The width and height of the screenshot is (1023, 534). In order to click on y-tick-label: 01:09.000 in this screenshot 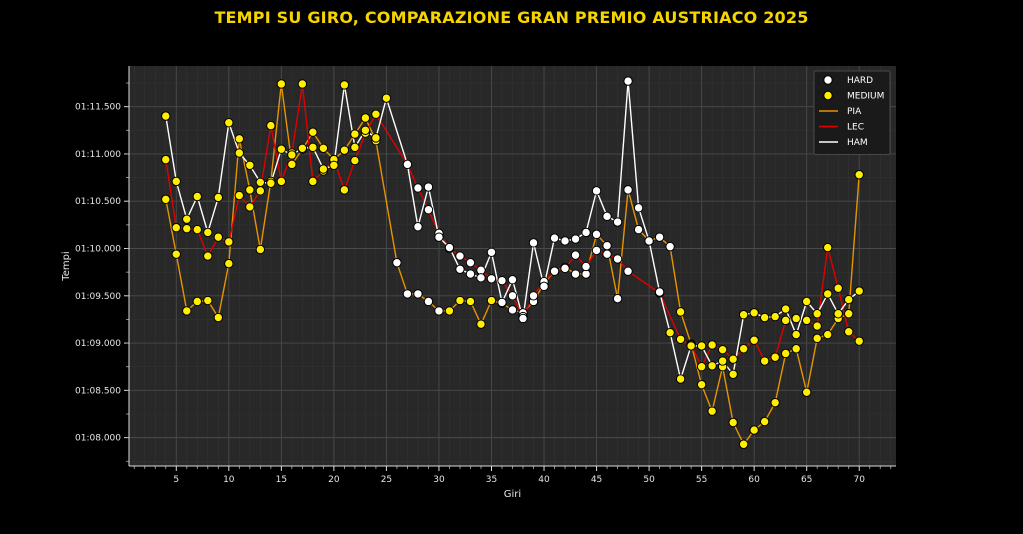, I will do `click(98, 344)`.